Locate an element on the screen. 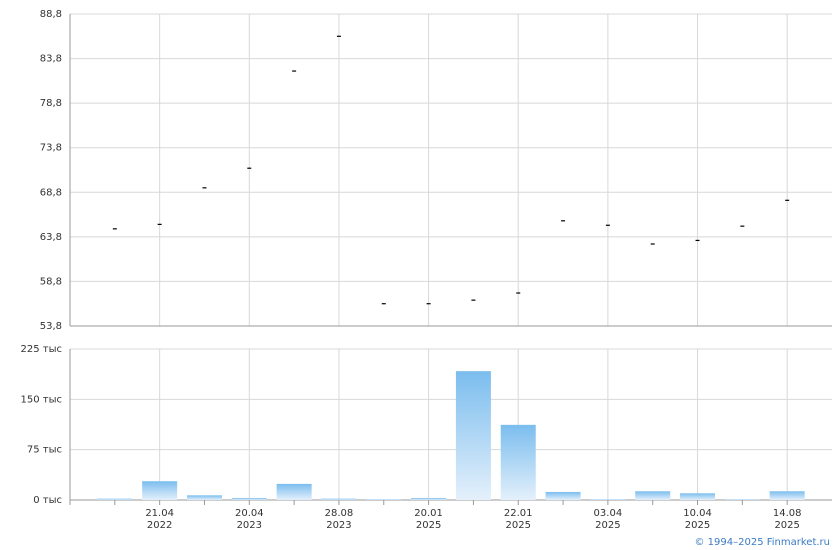 This screenshot has width=840, height=550. y-tick-label: 83,8 is located at coordinates (51, 59).